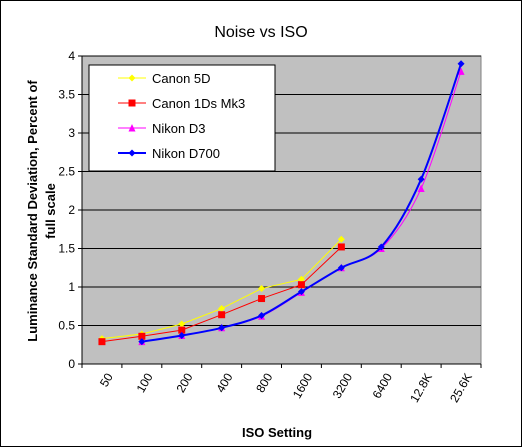 Image resolution: width=522 pixels, height=448 pixels. I want to click on x-axis-title: ISO Setting, so click(277, 432).